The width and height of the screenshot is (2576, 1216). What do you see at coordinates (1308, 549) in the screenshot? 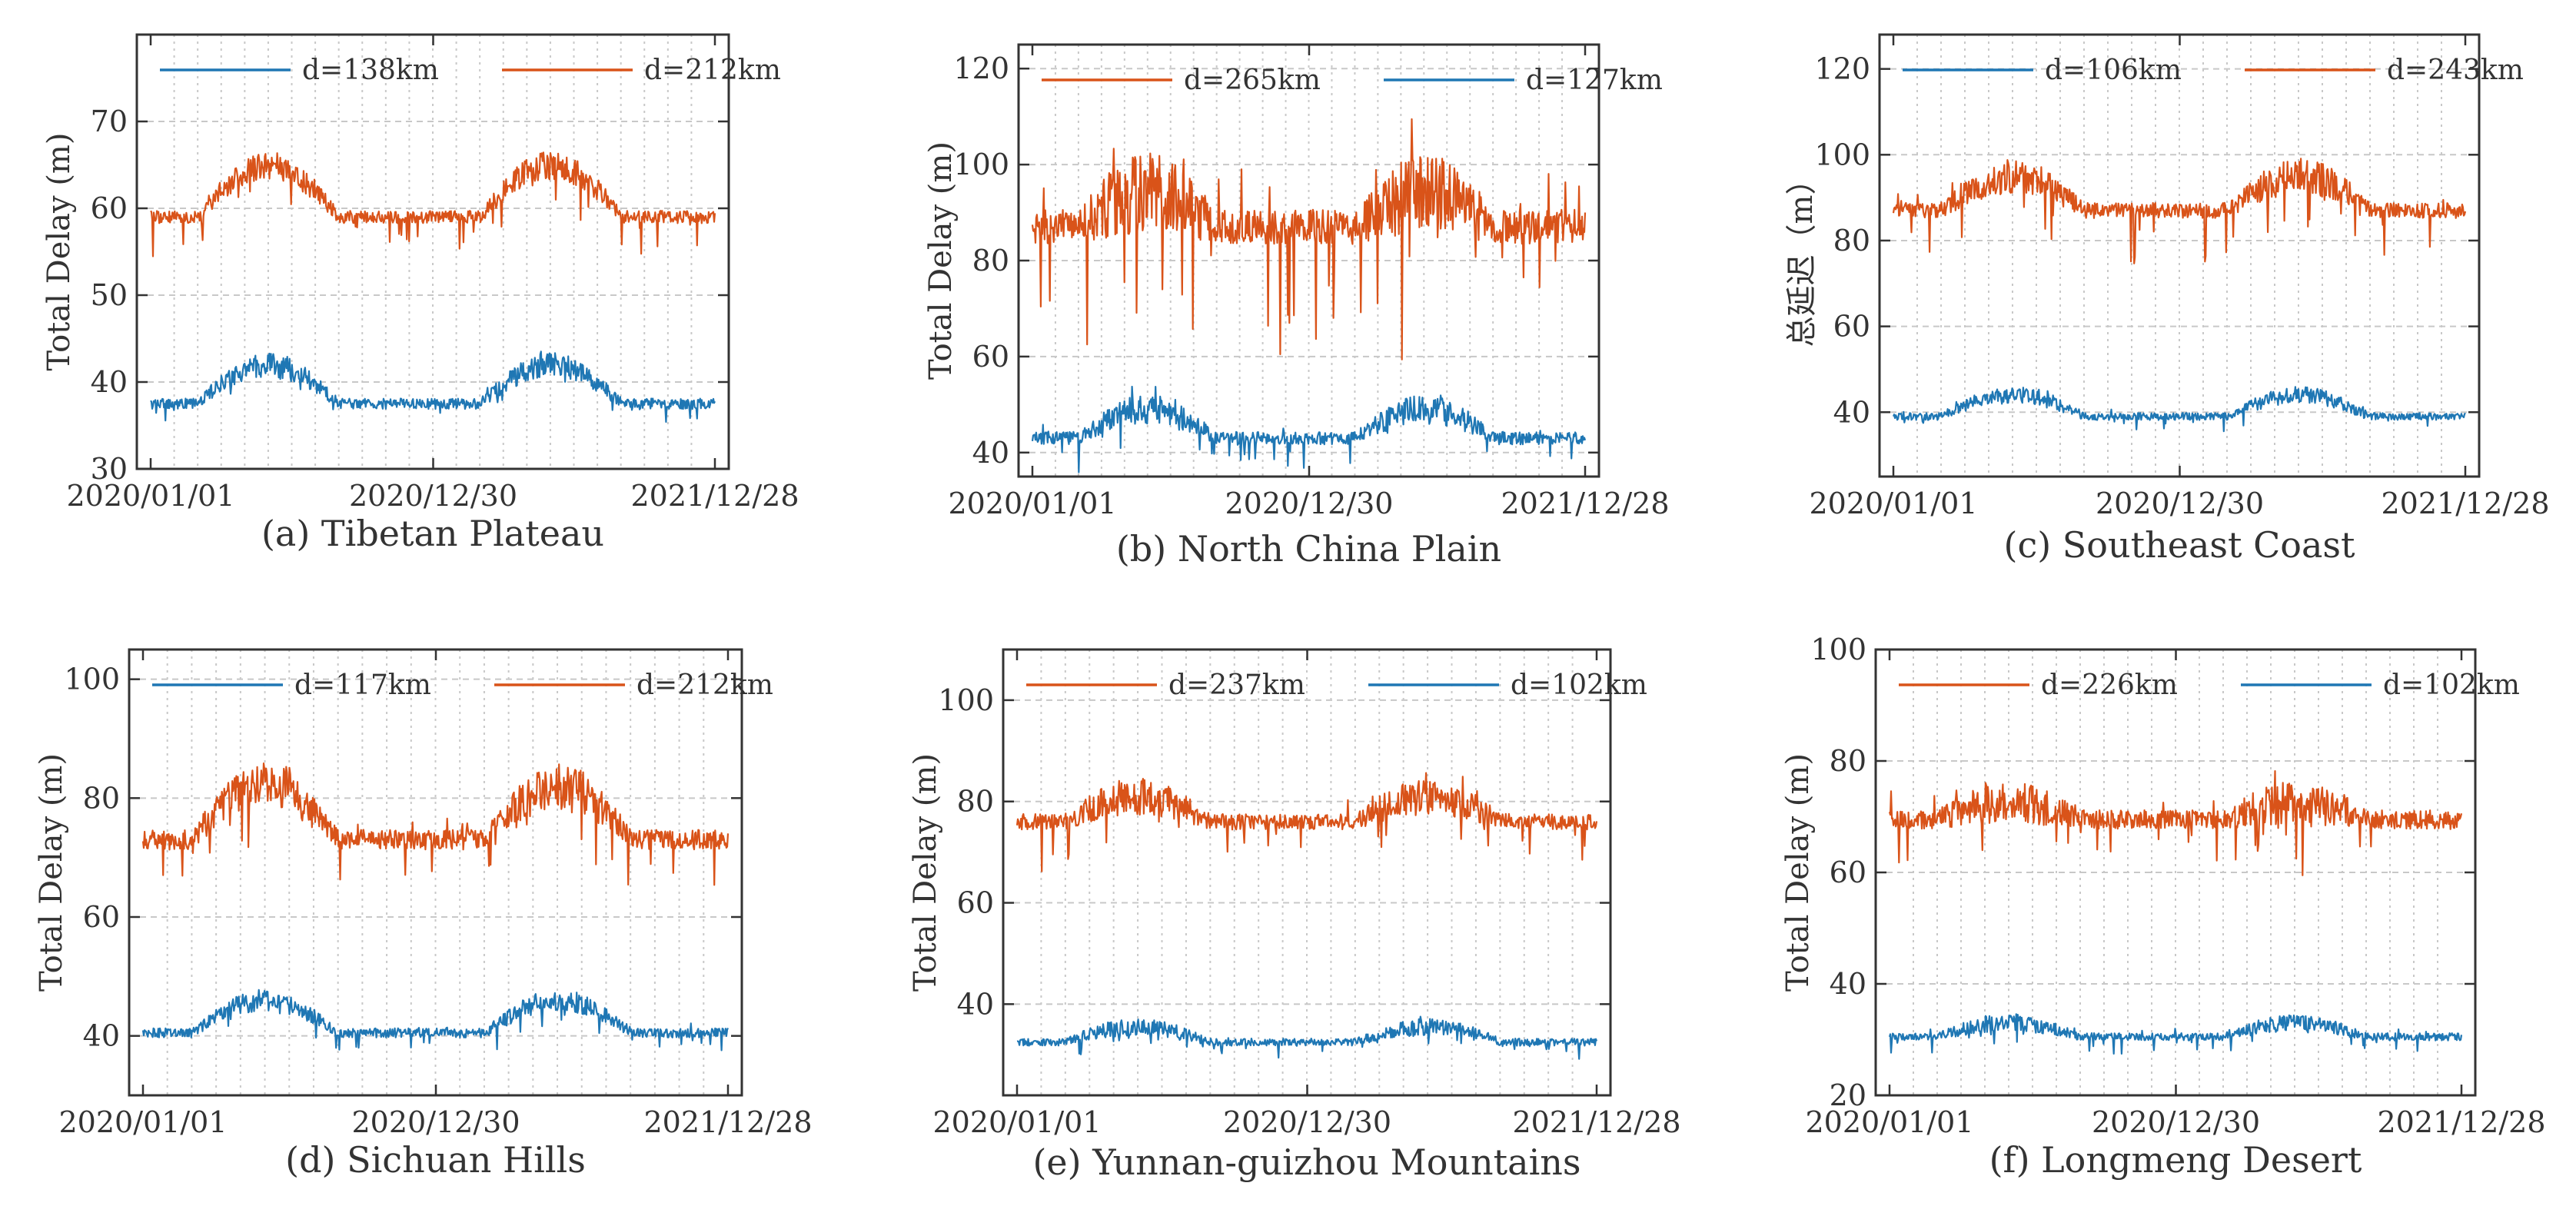
I see `panel-caption: (b) North China Plain` at bounding box center [1308, 549].